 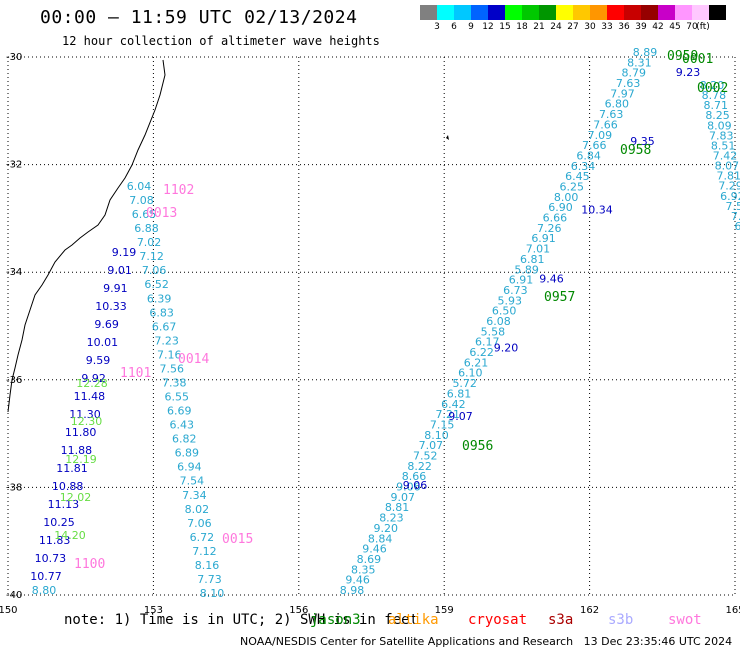 I want to click on swh-label: 10.34, so click(x=597, y=210).